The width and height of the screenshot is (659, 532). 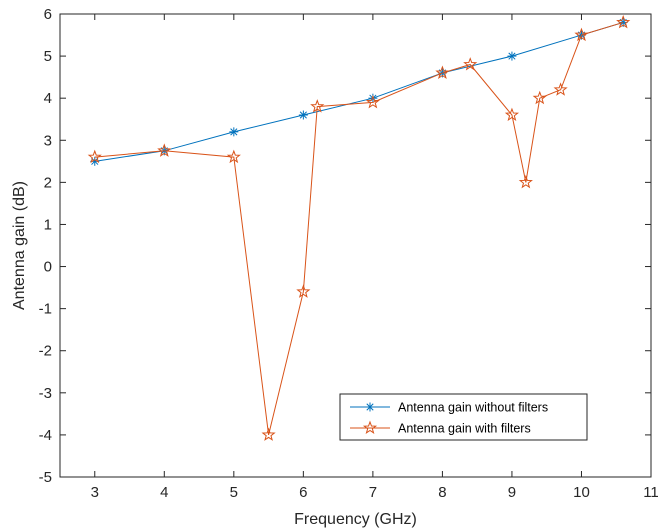 What do you see at coordinates (45, 351) in the screenshot?
I see `y-tick-label: -2` at bounding box center [45, 351].